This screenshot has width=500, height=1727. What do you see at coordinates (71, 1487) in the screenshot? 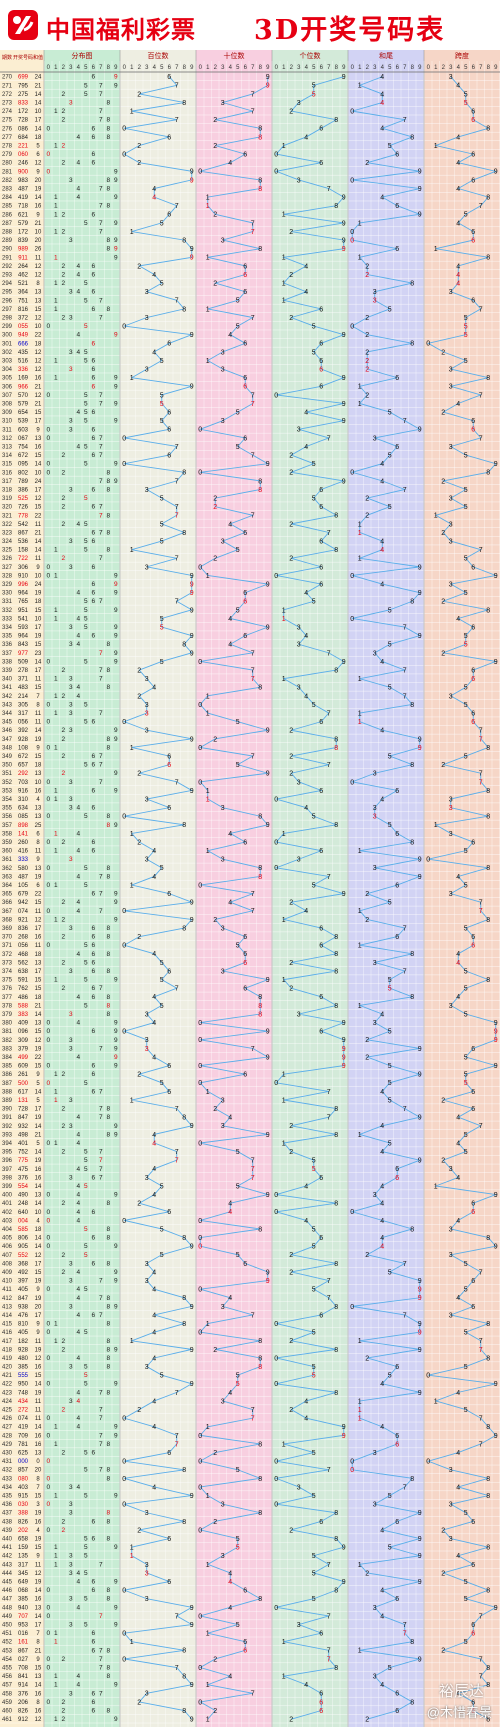
I see `distribution-mark: 3` at bounding box center [71, 1487].